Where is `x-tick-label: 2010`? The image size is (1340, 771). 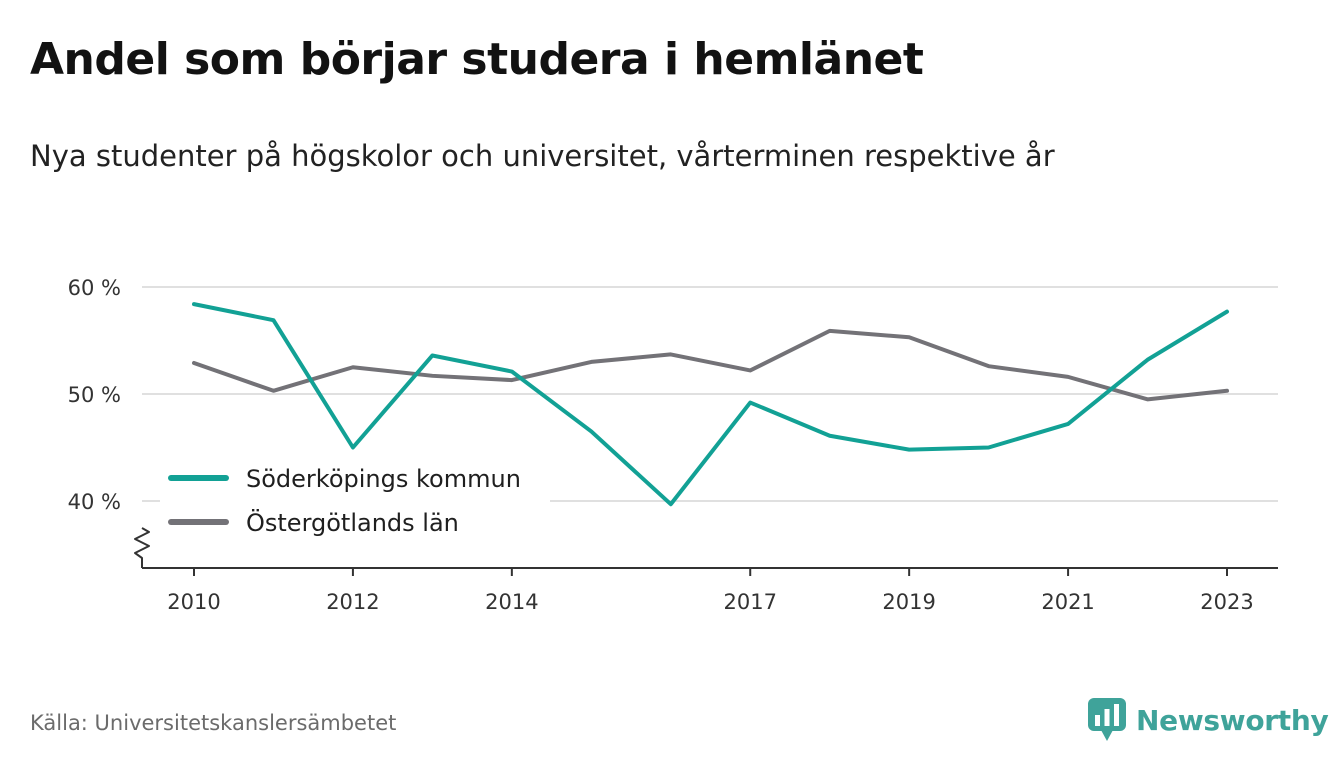
x-tick-label: 2010 is located at coordinates (193, 602).